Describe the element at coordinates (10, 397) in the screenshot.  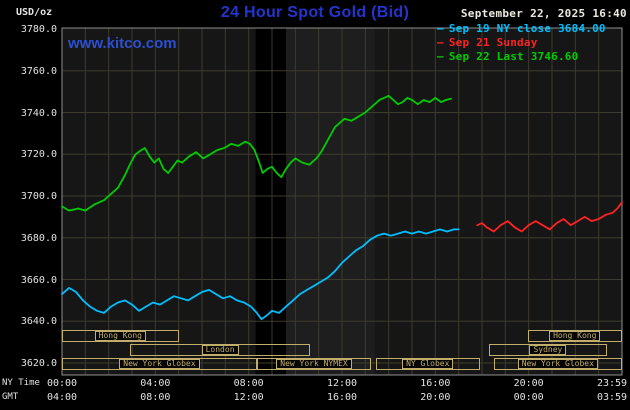
I see `x-axis-gmt-label: GMT` at that location.